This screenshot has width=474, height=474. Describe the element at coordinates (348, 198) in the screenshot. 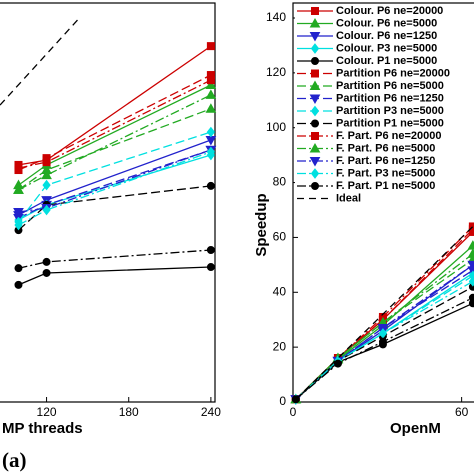

I see `legend-label: Ideal` at that location.